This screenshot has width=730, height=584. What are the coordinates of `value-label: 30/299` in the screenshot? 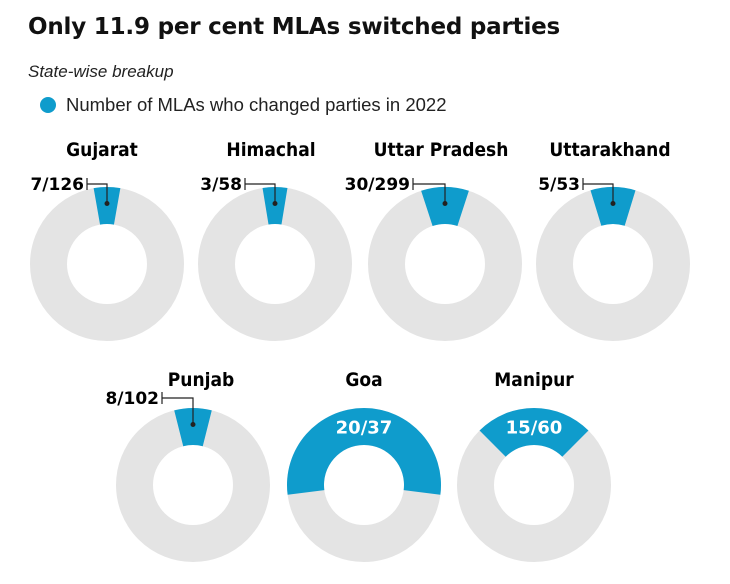 It's located at (377, 185).